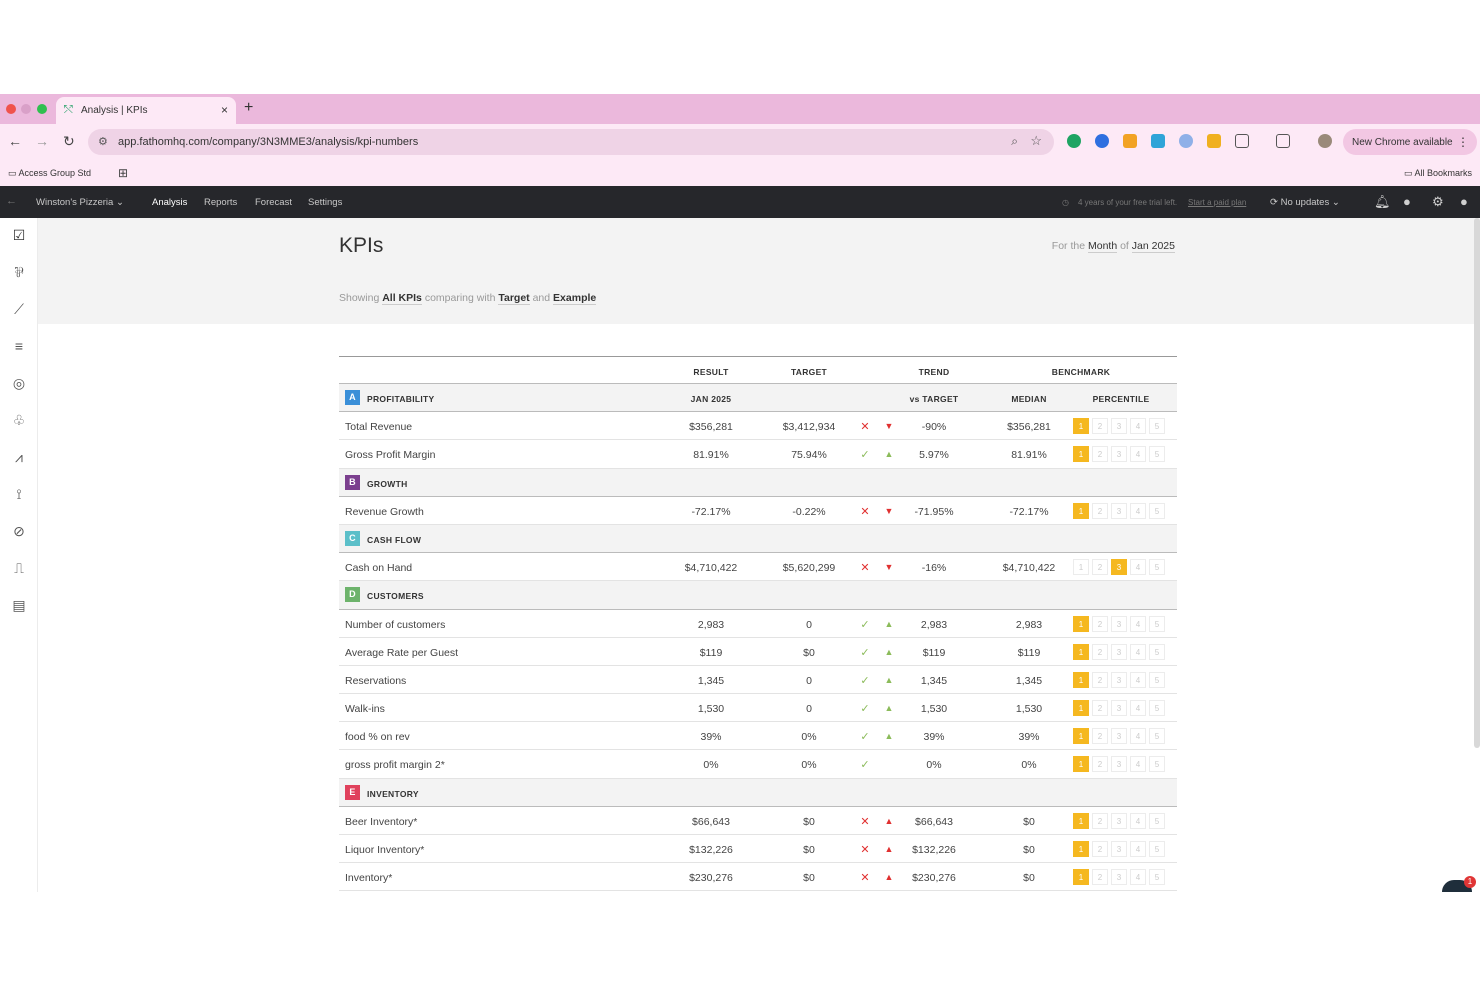  What do you see at coordinates (1074, 141) in the screenshot?
I see `extension-grammarly-icon` at bounding box center [1074, 141].